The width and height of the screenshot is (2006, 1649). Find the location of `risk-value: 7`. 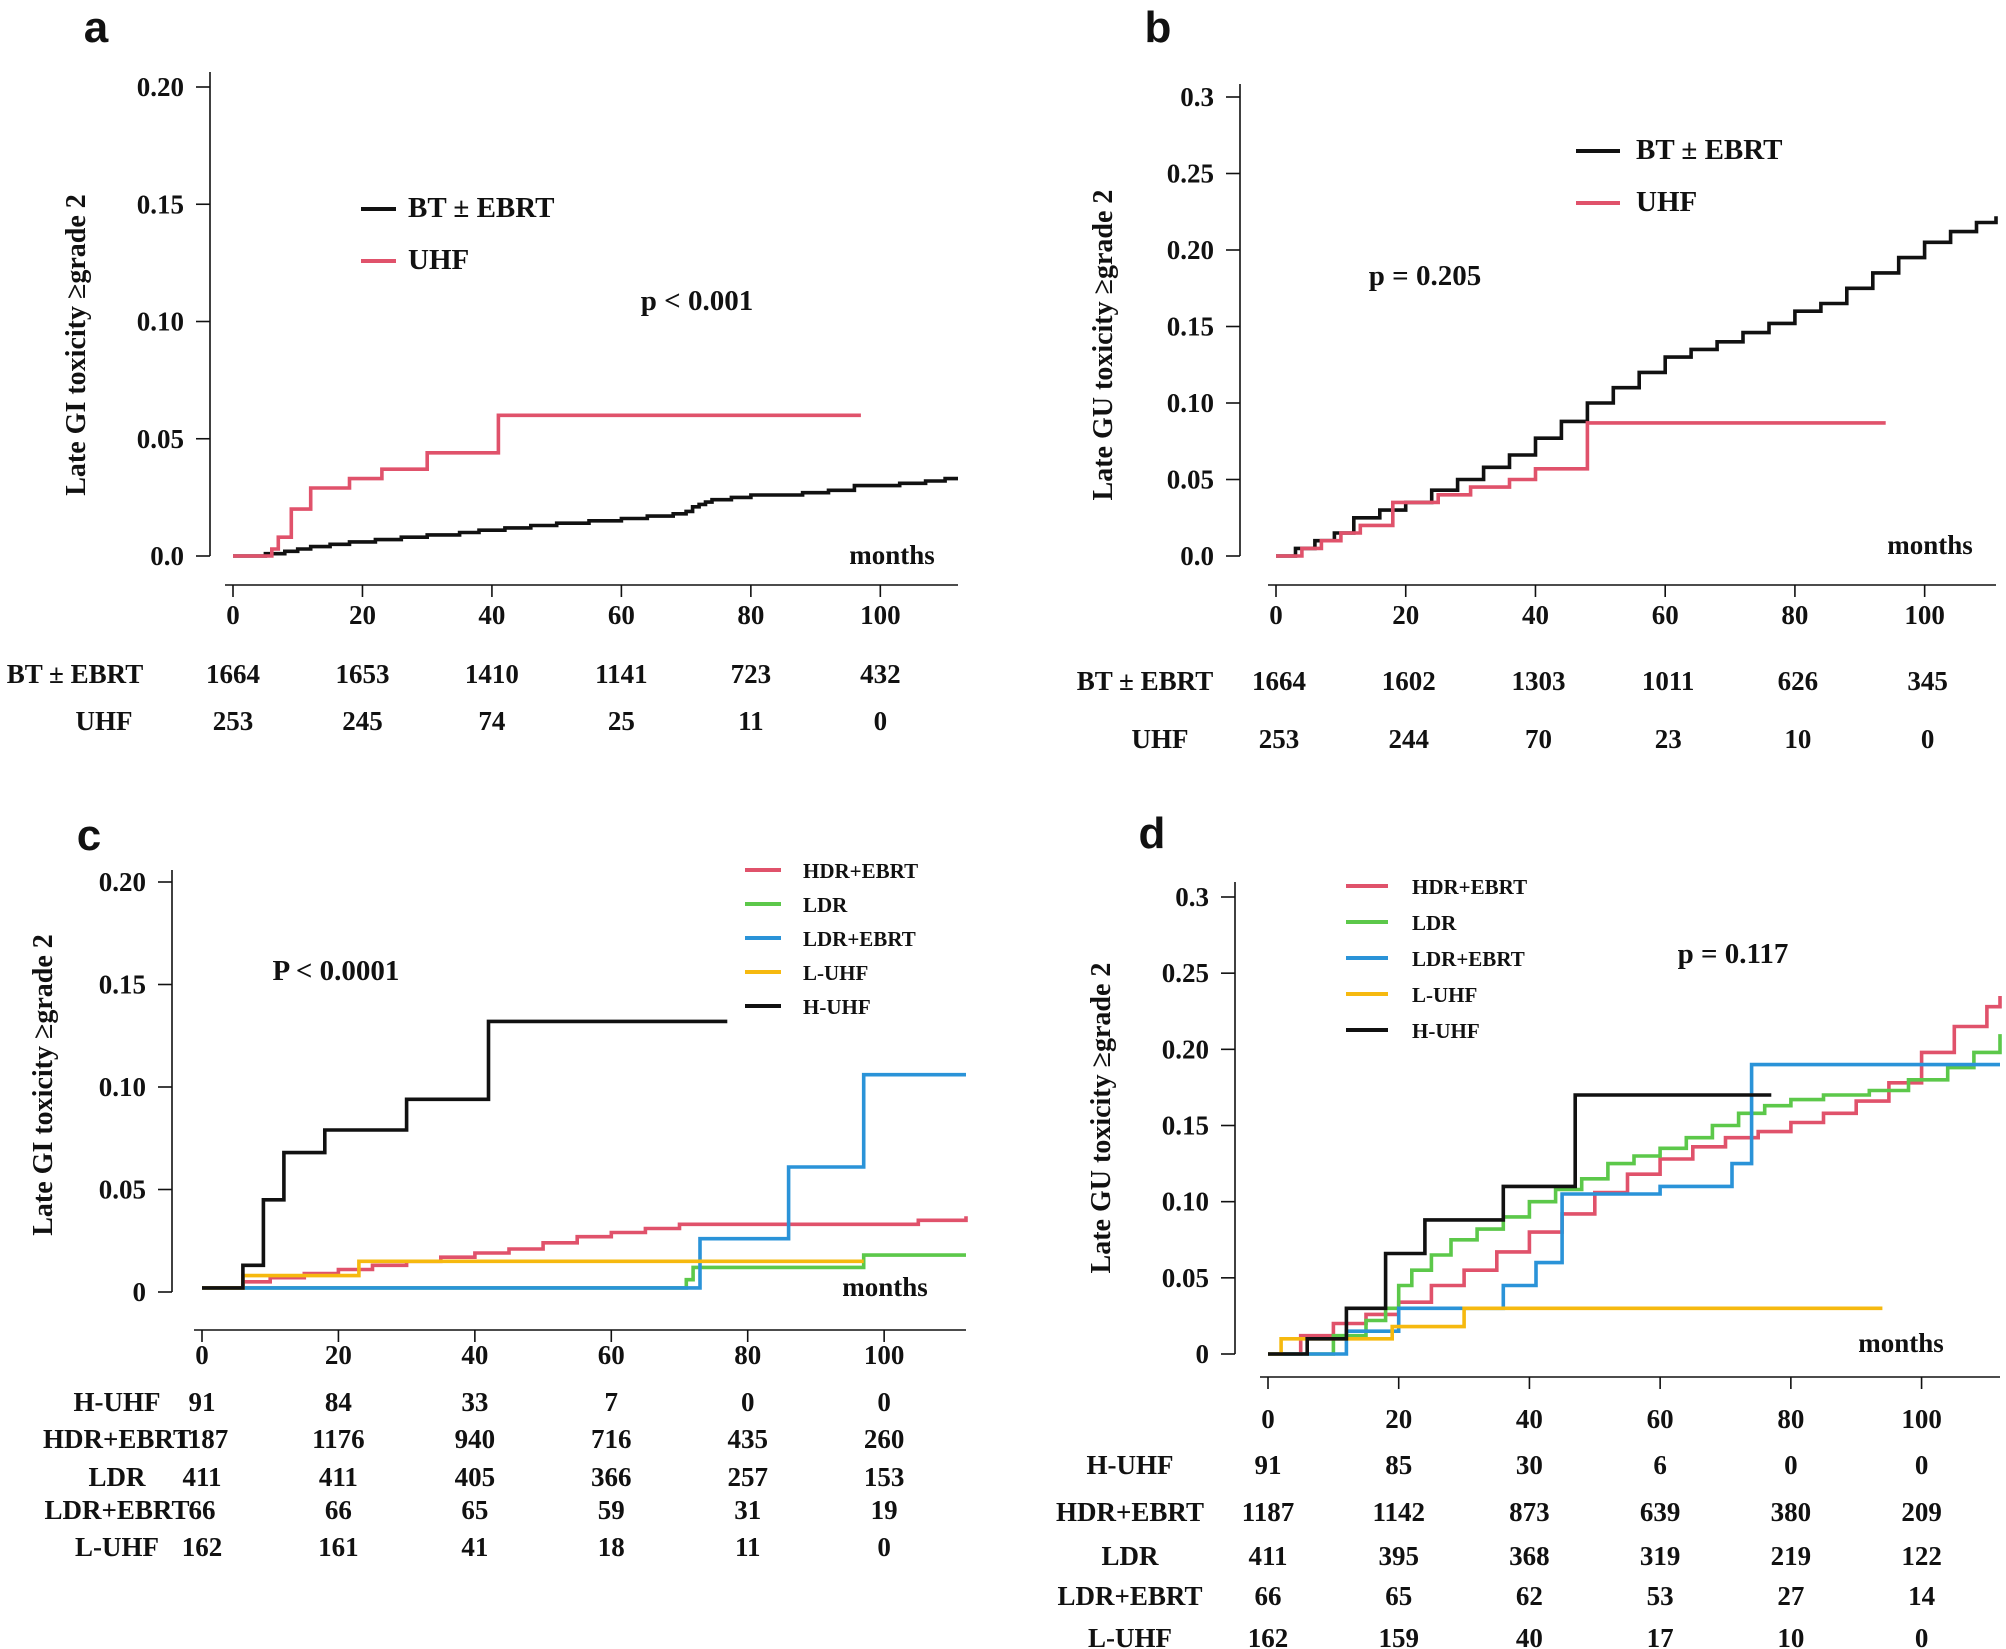

risk-value: 7 is located at coordinates (612, 1402).